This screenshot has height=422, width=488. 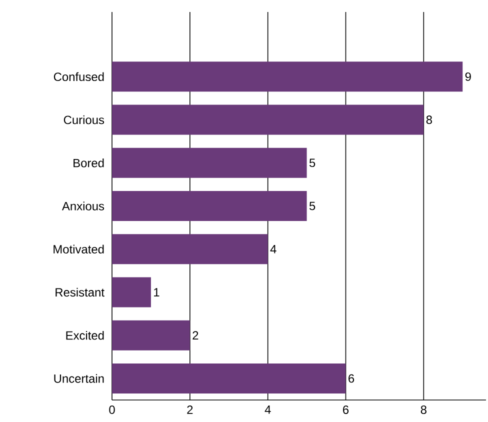 I want to click on y-tick-label: Bored, so click(x=89, y=163).